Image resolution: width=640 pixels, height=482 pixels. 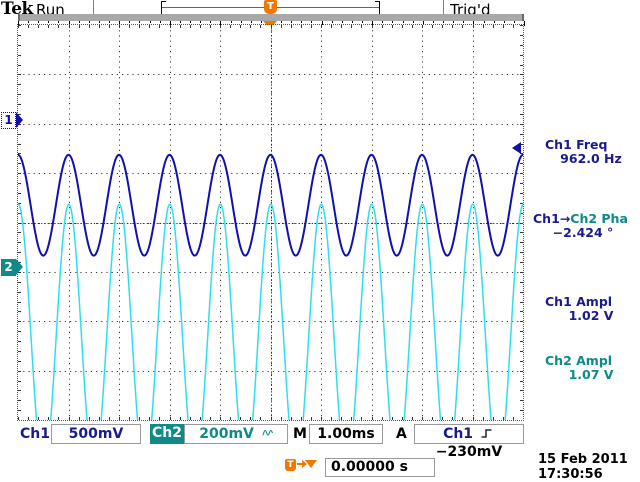 I want to click on trigger-settings-box: Ch1 −230mV, so click(x=469, y=442).